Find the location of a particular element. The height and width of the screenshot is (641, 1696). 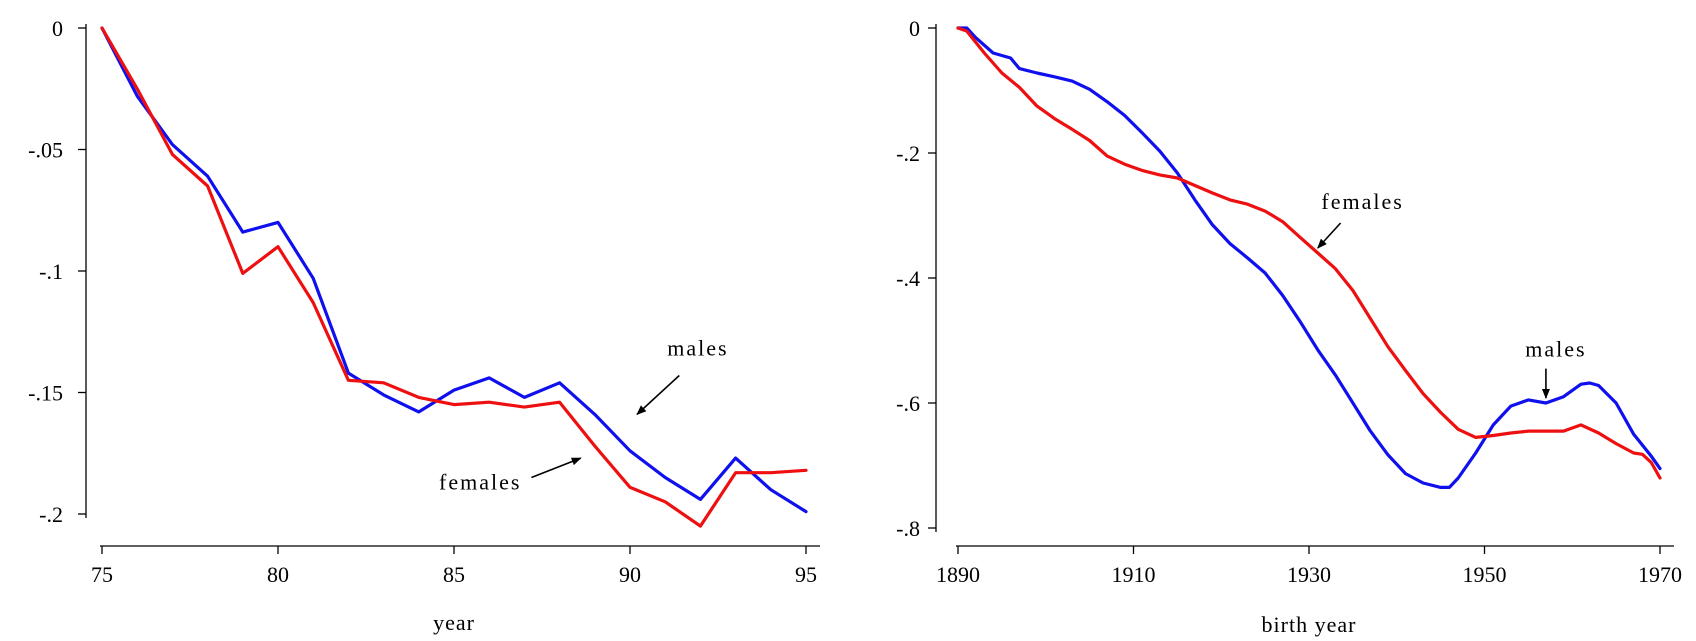

x-tick-label: 1930 is located at coordinates (1309, 574).